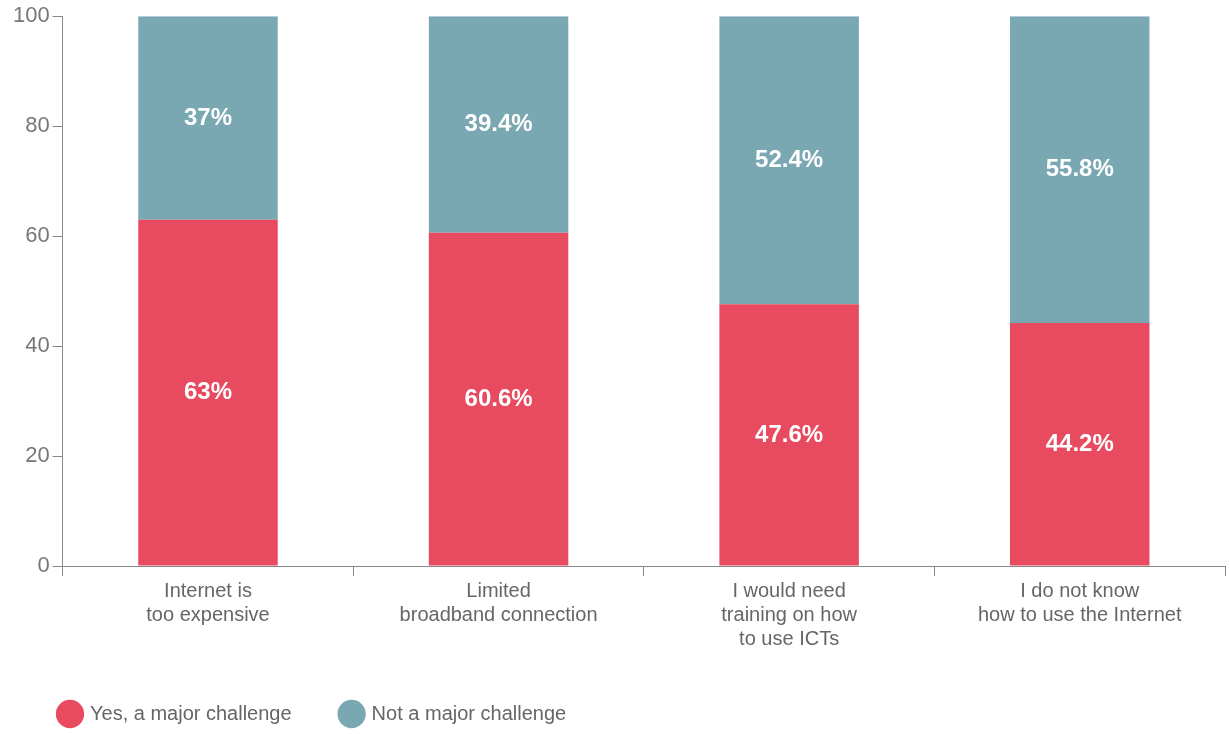 The image size is (1229, 734). What do you see at coordinates (208, 601) in the screenshot?
I see `x-tick-label: Internet is too expensive` at bounding box center [208, 601].